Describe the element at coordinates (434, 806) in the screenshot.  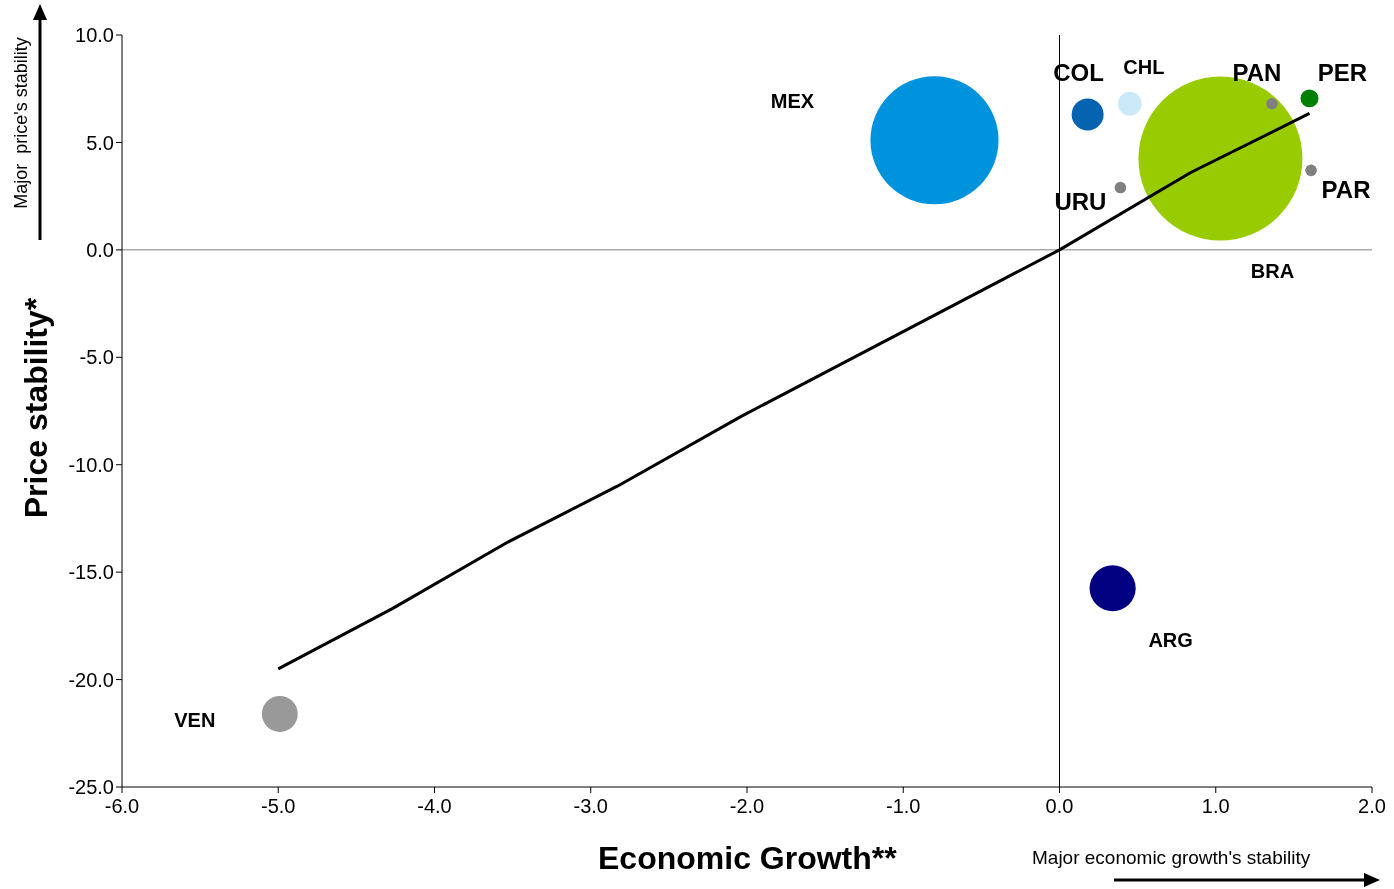
I see `x-tick-label: -4.0` at that location.